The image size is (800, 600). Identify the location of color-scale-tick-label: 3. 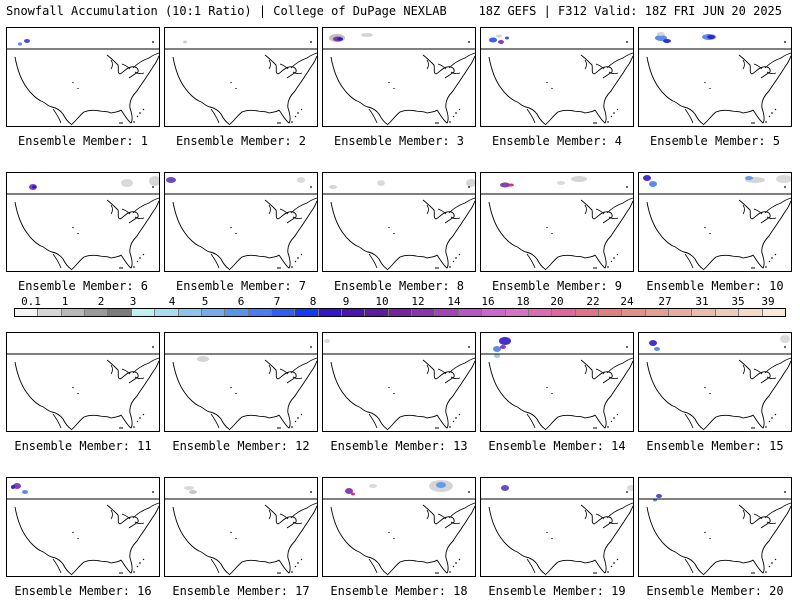
(133, 301).